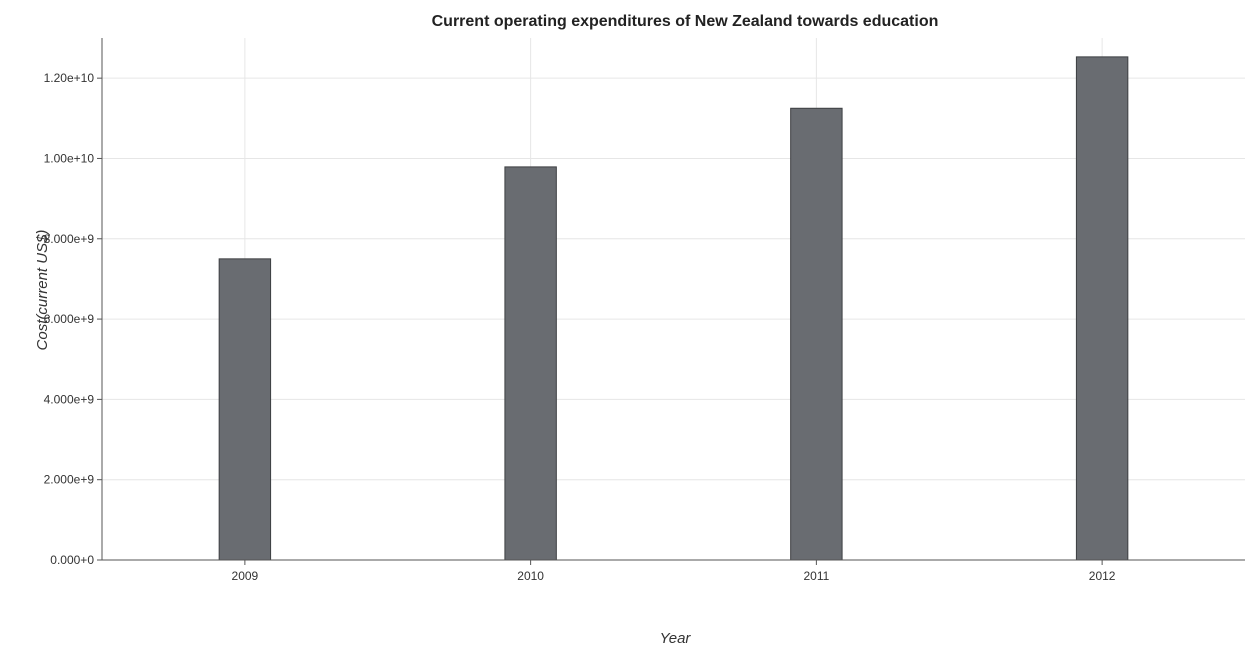  I want to click on x-tick-label: 2009, so click(245, 576).